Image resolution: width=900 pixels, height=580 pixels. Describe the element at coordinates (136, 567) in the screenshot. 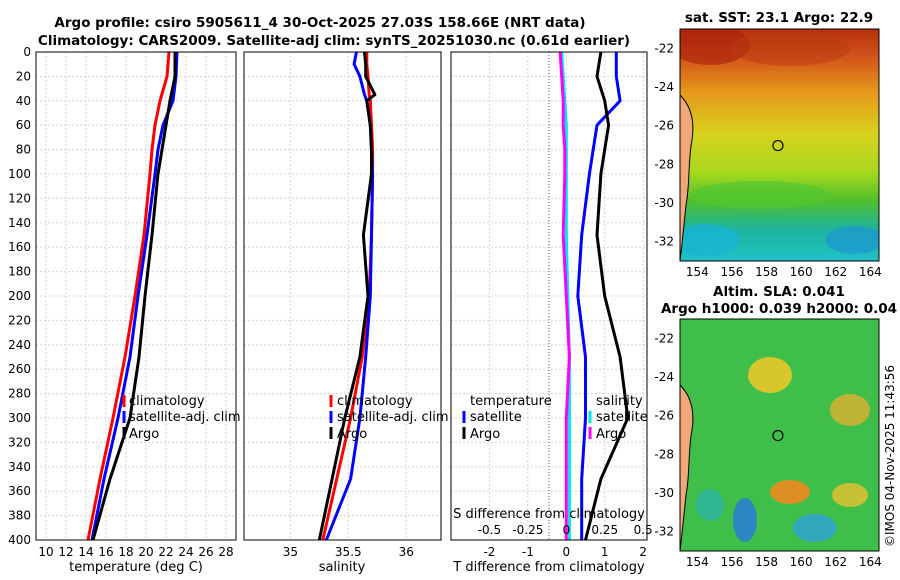

I see `temperature-xlabel: temperature (deg C)` at that location.